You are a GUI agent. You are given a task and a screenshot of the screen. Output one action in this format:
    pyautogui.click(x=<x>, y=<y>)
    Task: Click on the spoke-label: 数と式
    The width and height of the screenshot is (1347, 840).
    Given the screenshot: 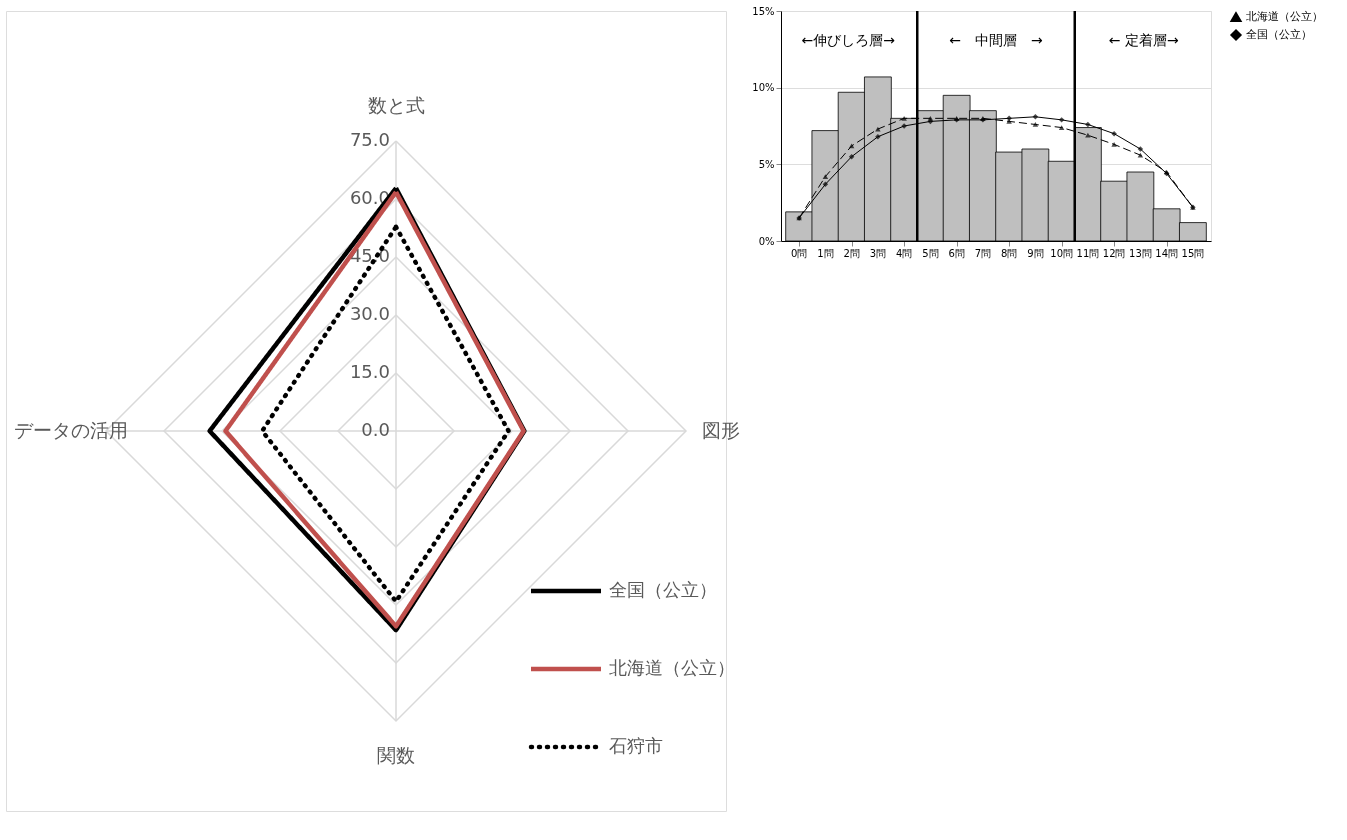 What is the action you would take?
    pyautogui.click(x=396, y=105)
    